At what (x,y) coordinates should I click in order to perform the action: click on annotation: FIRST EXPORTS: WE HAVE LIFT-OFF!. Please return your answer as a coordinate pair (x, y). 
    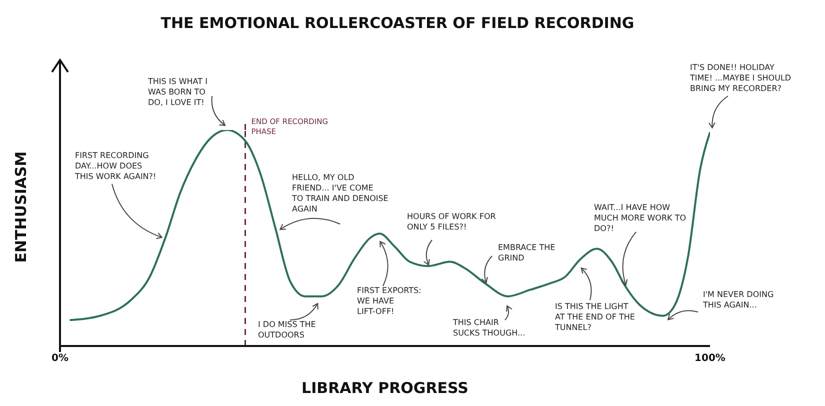
    Looking at the image, I should click on (389, 301).